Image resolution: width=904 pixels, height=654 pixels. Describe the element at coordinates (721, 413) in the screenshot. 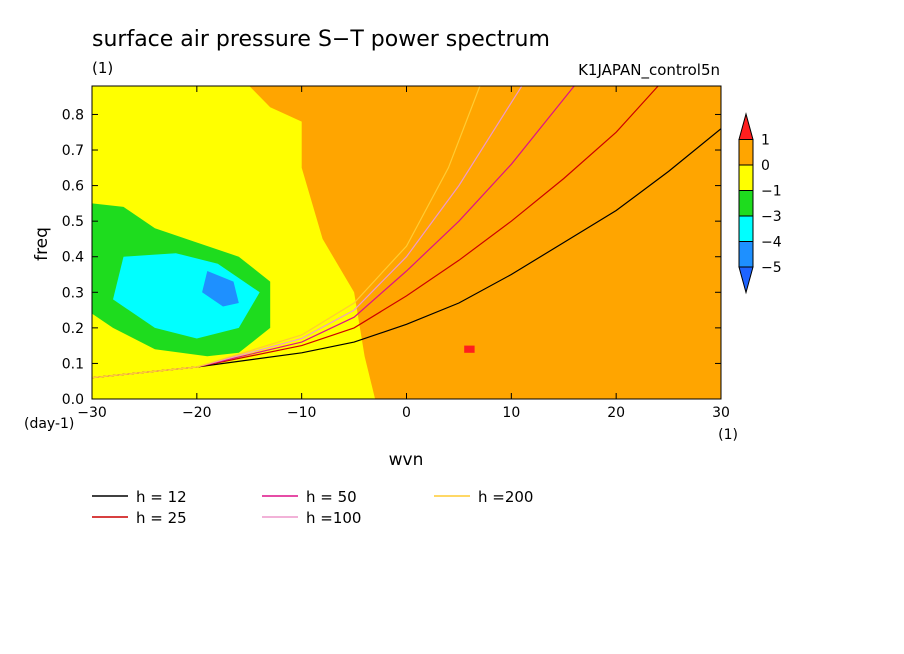

I see `x-tick-label: 30` at that location.